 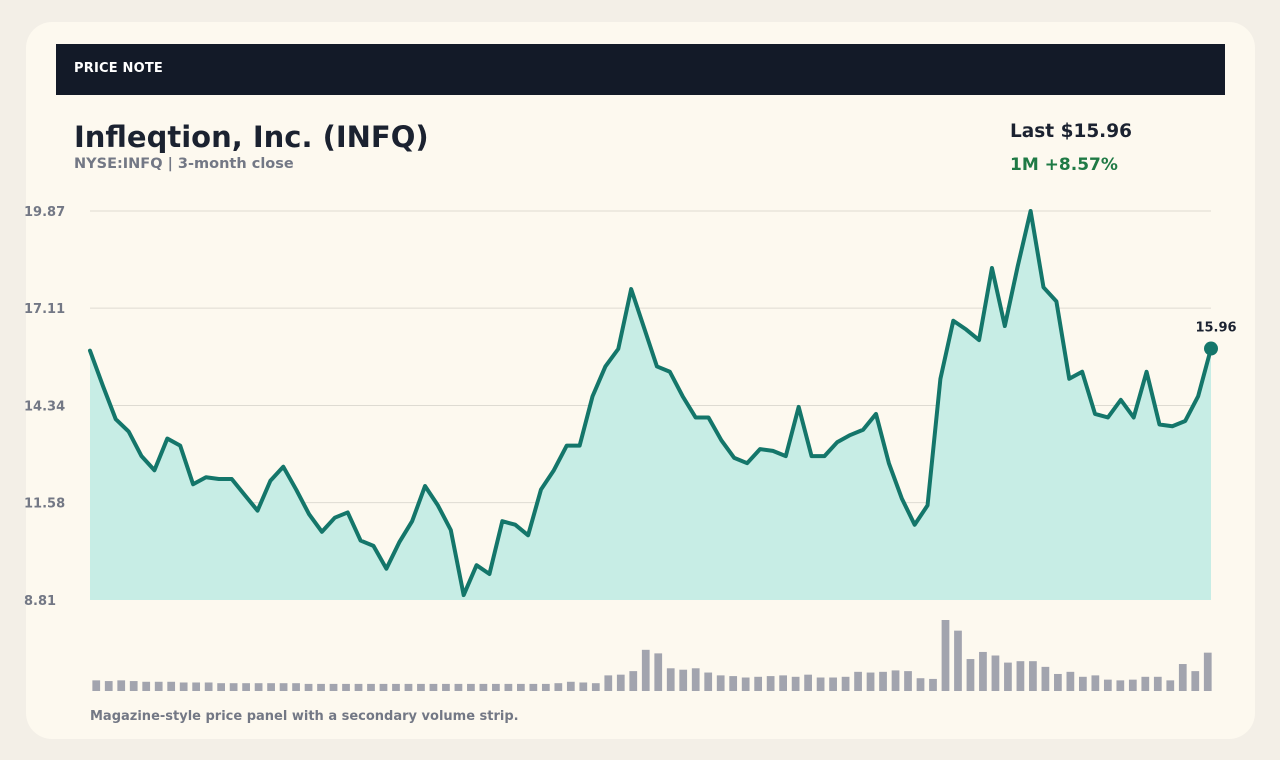 What do you see at coordinates (1215, 328) in the screenshot?
I see `last-point-label: 15.96` at bounding box center [1215, 328].